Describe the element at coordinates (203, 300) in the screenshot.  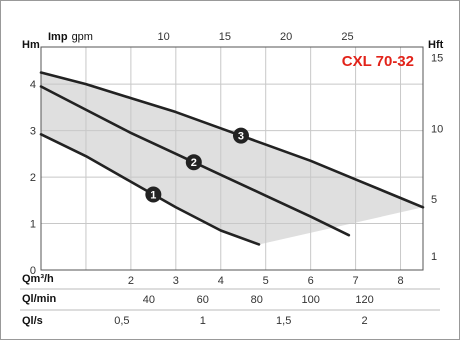
I see `bottom-axis-tick-lmin: 60` at that location.